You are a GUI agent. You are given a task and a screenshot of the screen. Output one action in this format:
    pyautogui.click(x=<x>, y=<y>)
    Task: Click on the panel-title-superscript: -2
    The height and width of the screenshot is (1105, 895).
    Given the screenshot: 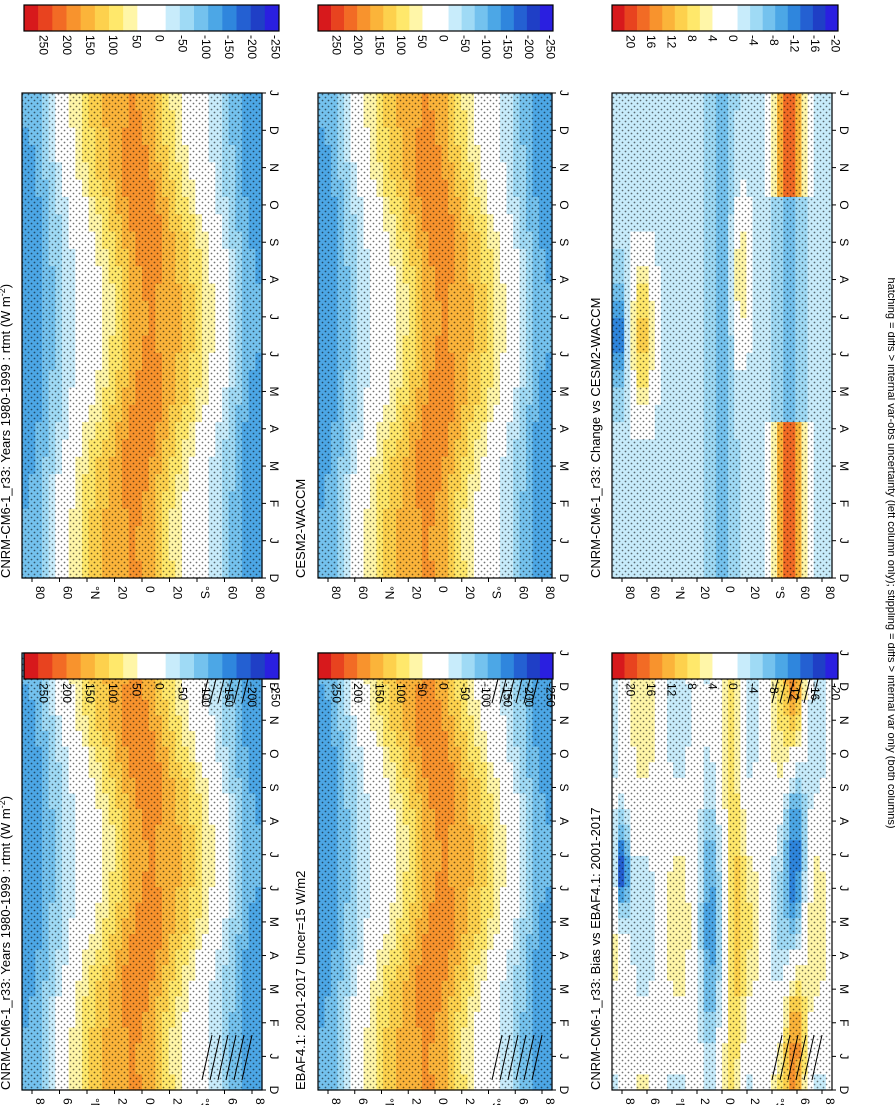 What is the action you would take?
    pyautogui.click(x=3, y=292)
    